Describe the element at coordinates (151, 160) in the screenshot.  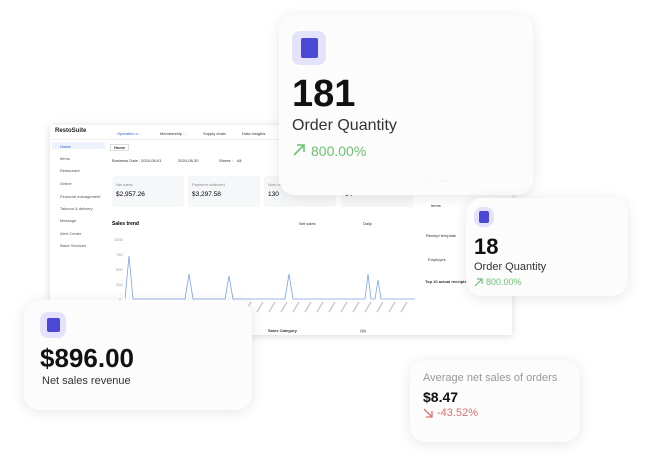
I see `filter-value: 2024-08-01` at that location.